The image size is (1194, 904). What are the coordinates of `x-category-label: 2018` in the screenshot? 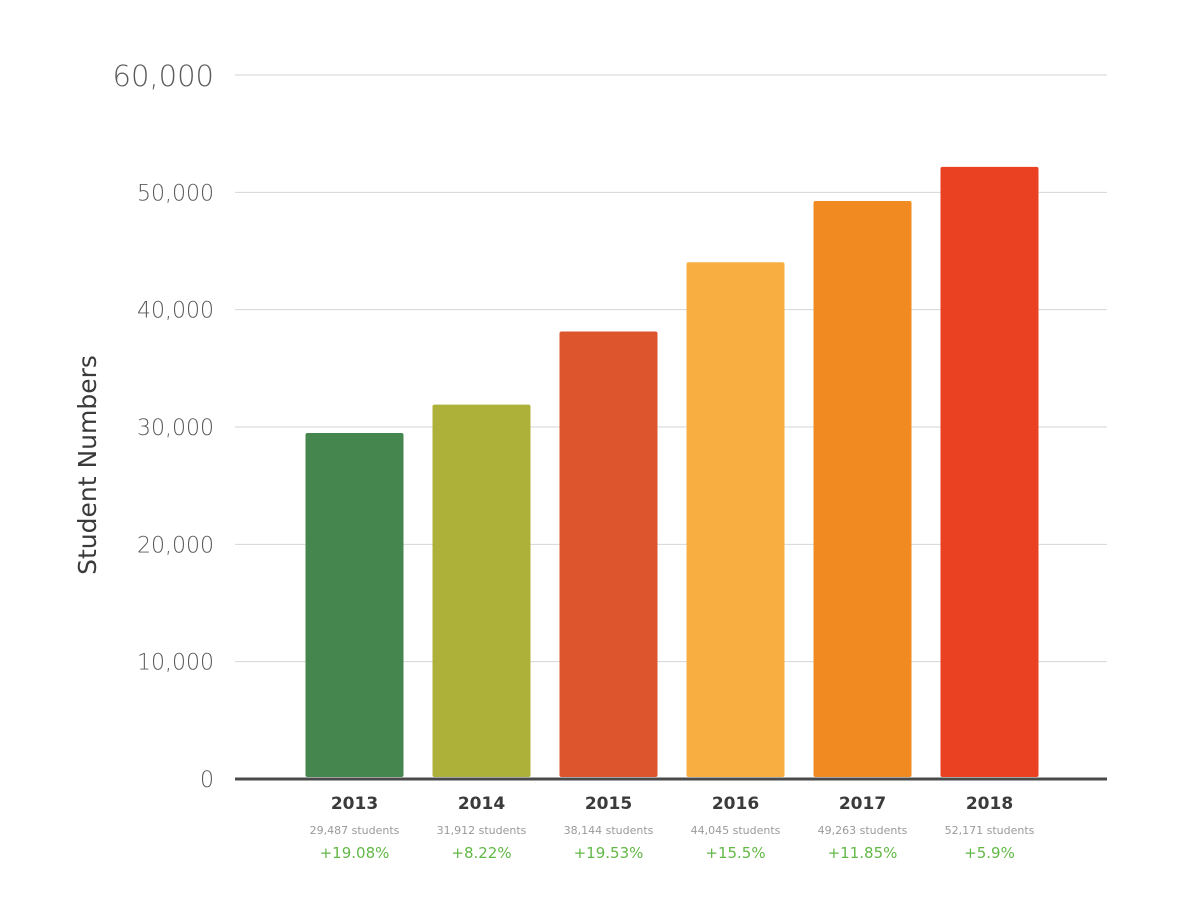 It's located at (989, 804).